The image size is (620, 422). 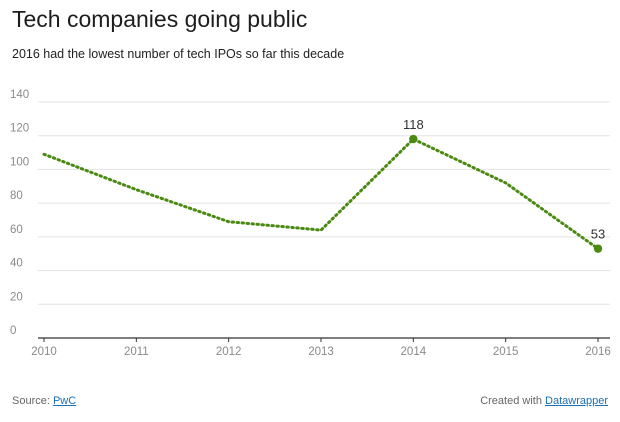 What do you see at coordinates (44, 352) in the screenshot?
I see `x-tick-label: 2010` at bounding box center [44, 352].